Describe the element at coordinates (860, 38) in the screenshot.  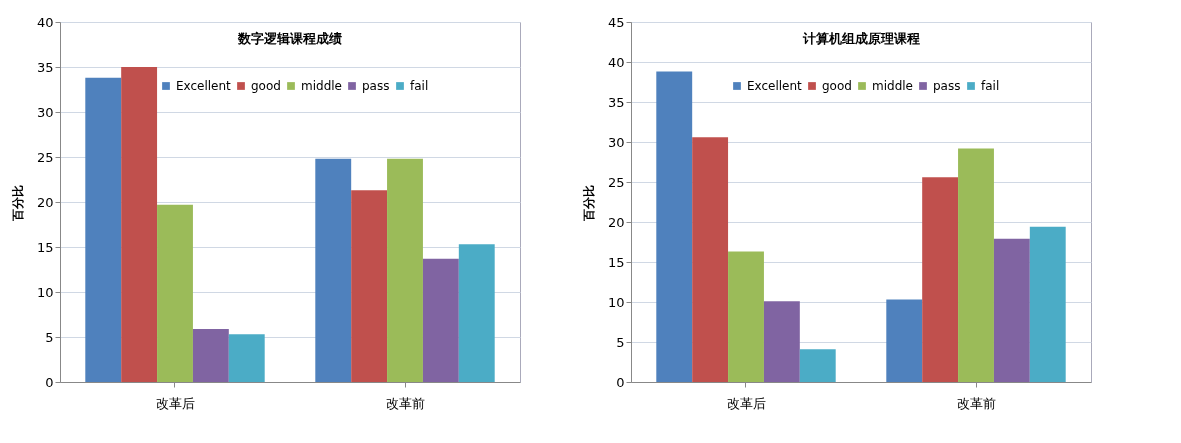
I see `text: 计算机组成原理课程` at that location.